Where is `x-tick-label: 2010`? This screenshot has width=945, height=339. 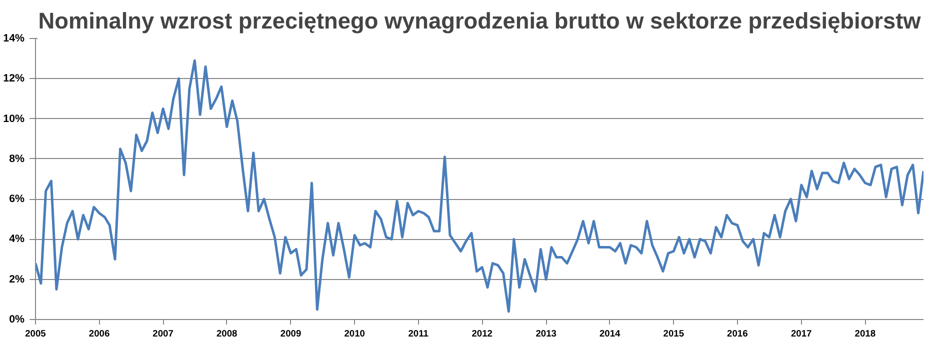 x-tick-label: 2010 is located at coordinates (354, 333).